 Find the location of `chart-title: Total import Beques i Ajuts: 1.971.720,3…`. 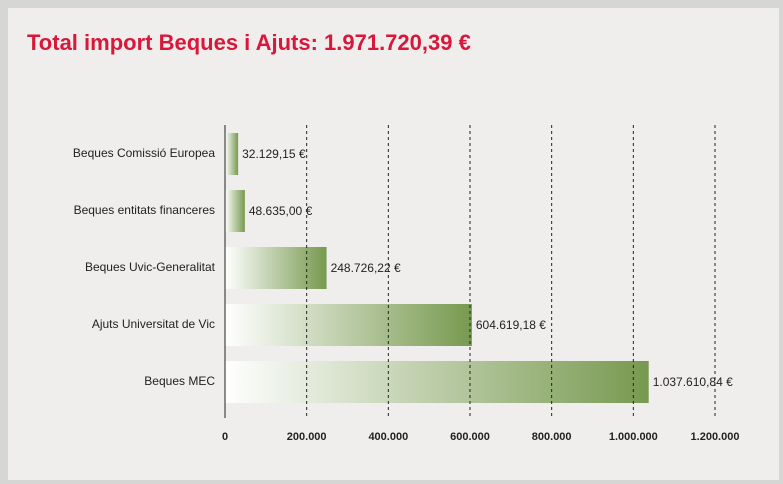

chart-title: Total import Beques i Ajuts: 1.971.720,3… is located at coordinates (249, 42).